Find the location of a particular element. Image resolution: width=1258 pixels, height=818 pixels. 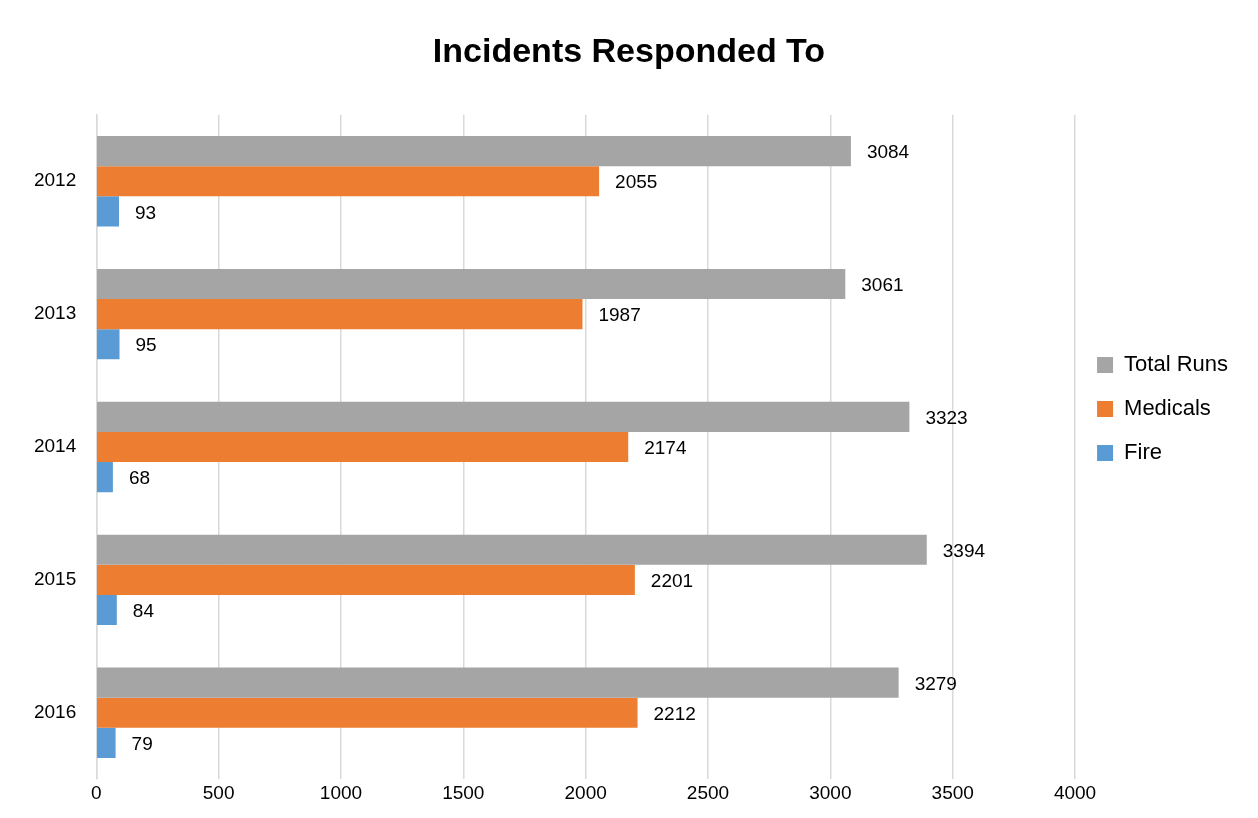

y-tick-label: 2013 is located at coordinates (55, 313).